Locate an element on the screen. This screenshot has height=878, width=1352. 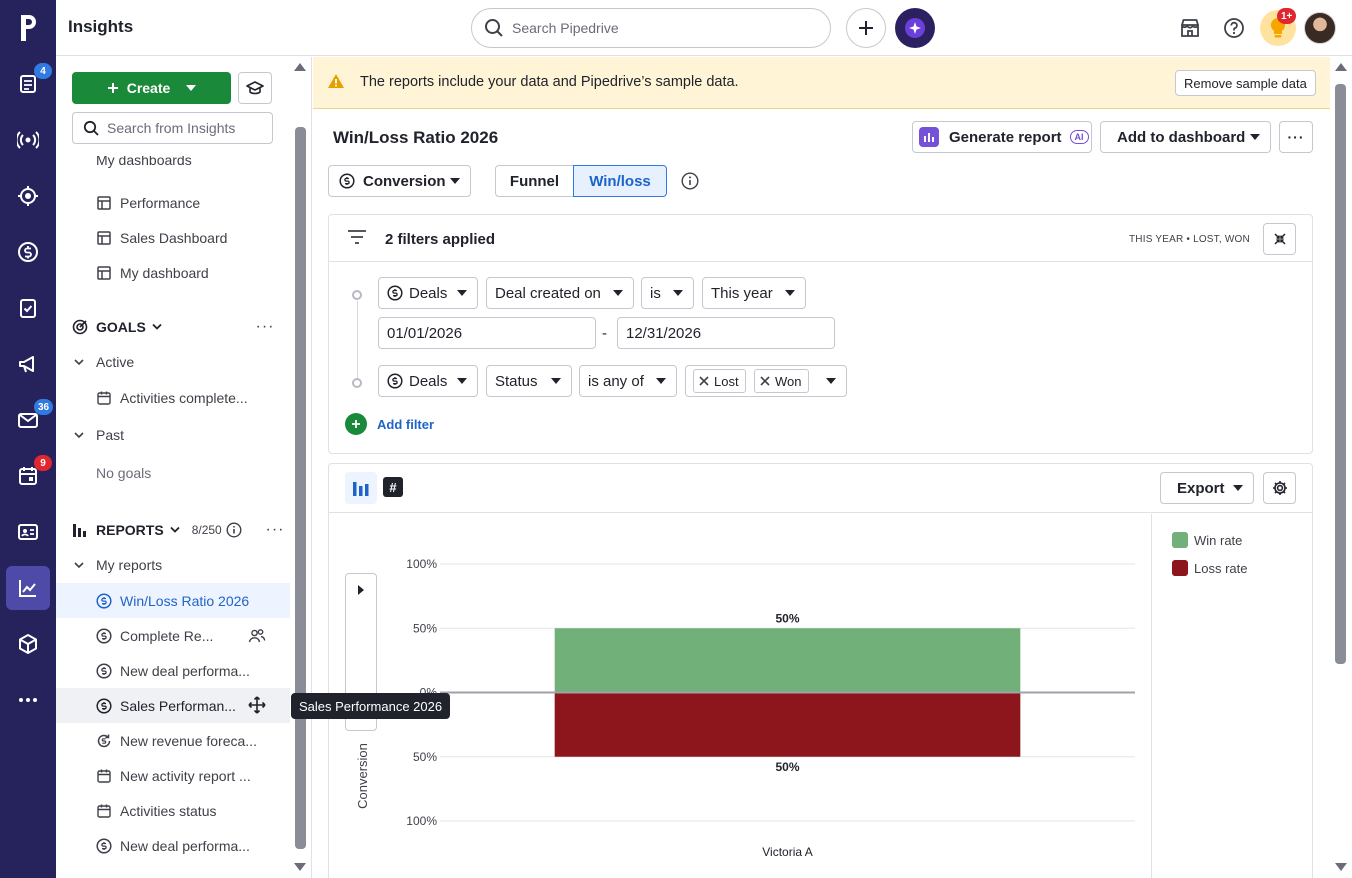
y-tick-label: 100% is located at coordinates (421, 821).